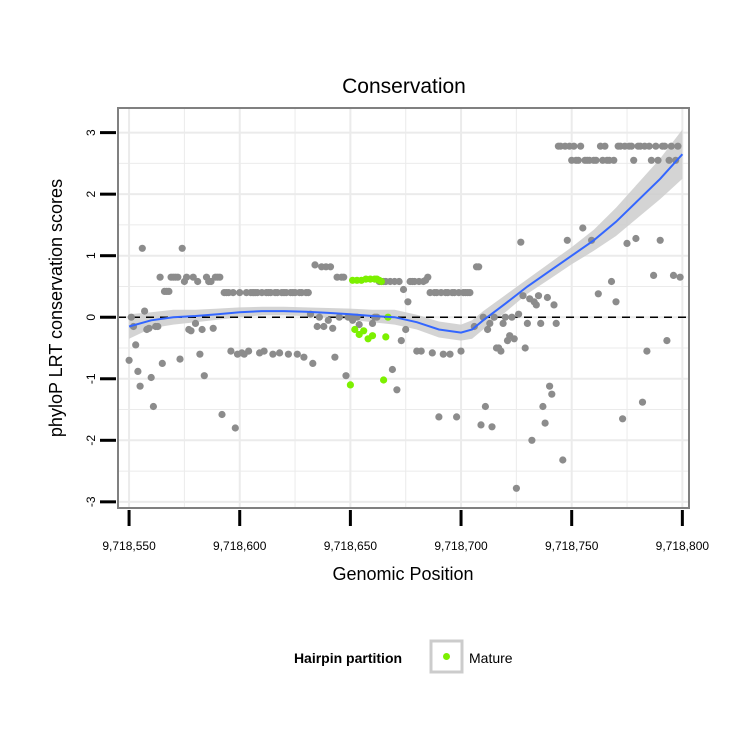  Describe the element at coordinates (403, 656) in the screenshot. I see `legend: Hairpin partition Mature` at that location.